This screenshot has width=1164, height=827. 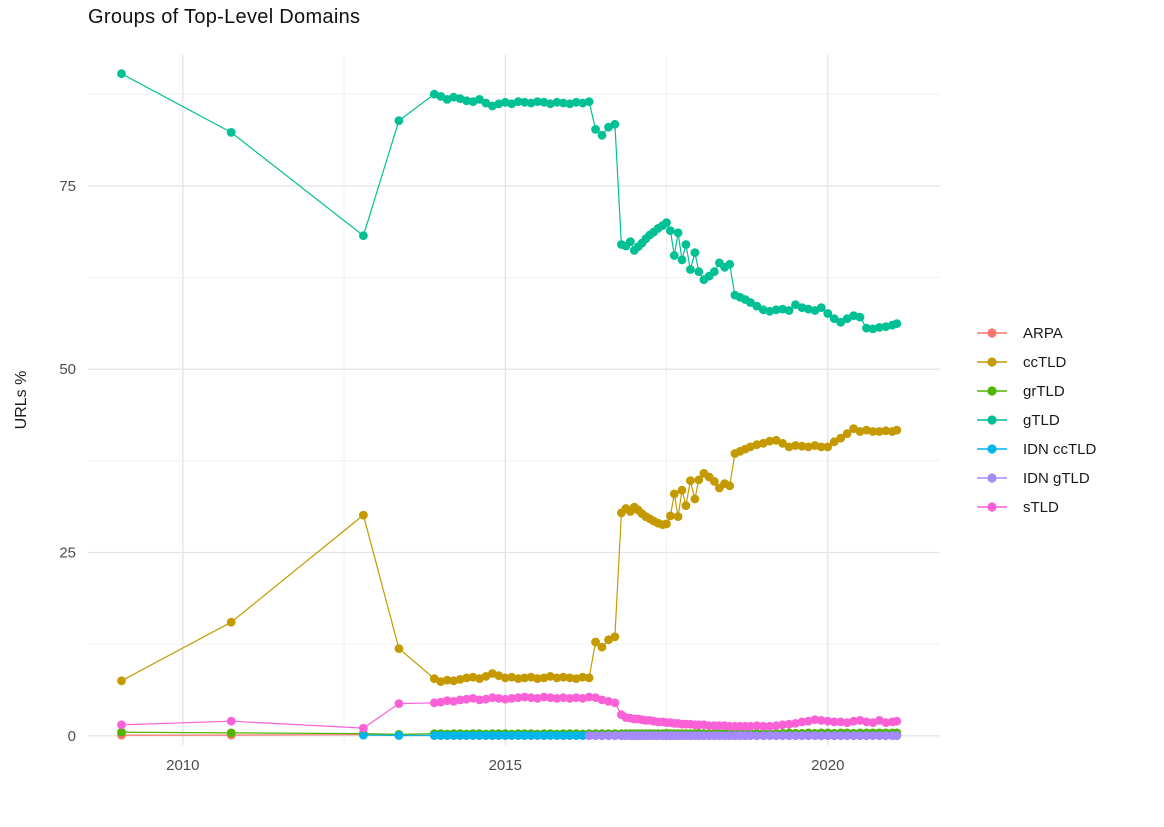 I want to click on legend-item-gtld: gTLD, so click(x=1035, y=420).